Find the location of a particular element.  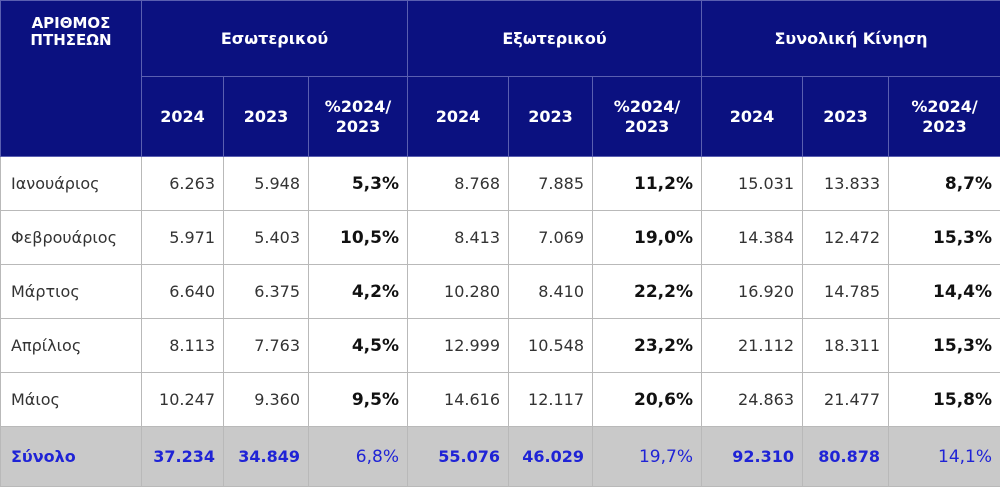

value-cell: 5.971 is located at coordinates (182, 237).